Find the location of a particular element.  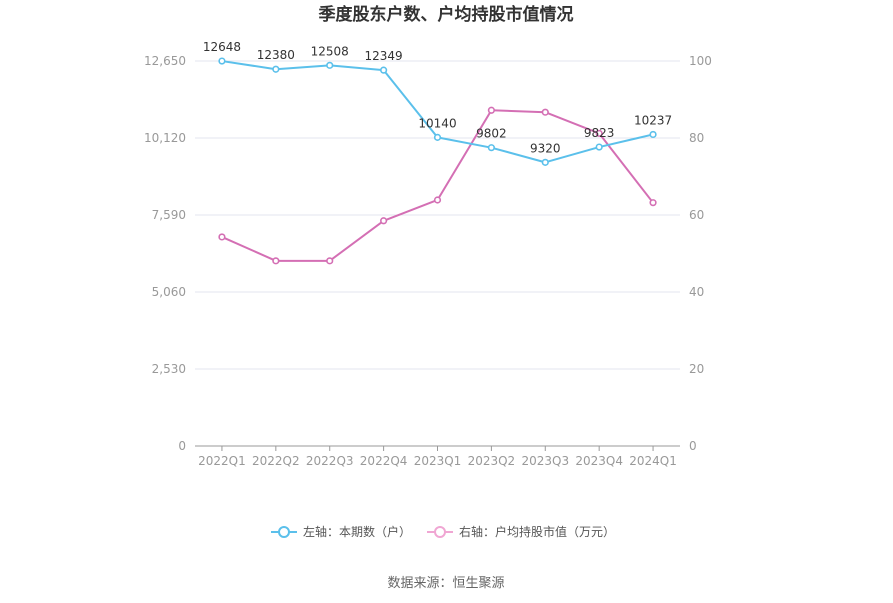

legend-left-marker is located at coordinates (284, 532).